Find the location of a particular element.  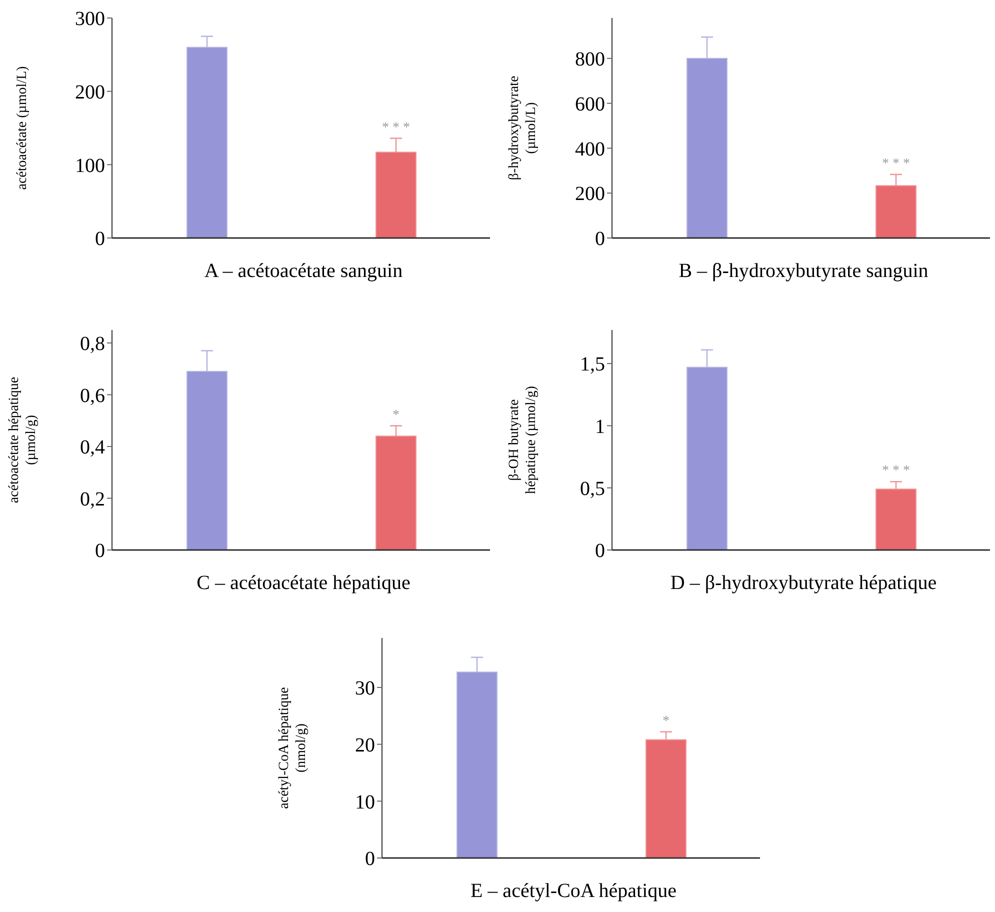

y-tick-label: 1,5 is located at coordinates (592, 365).